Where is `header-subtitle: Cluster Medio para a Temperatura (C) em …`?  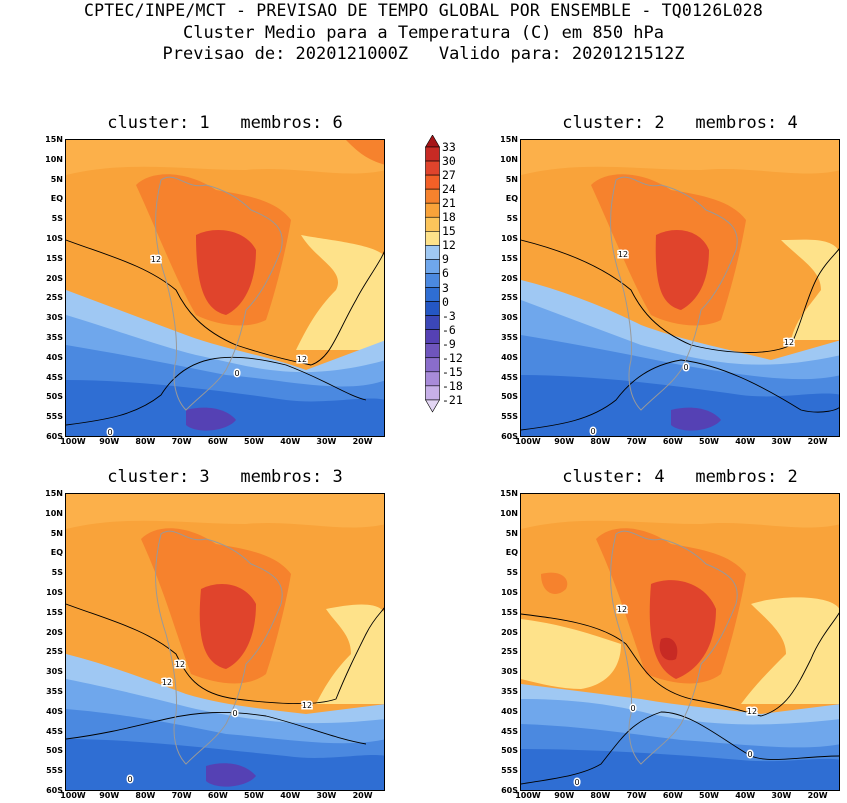
header-subtitle: Cluster Medio para a Temperatura (C) em … is located at coordinates (423, 33).